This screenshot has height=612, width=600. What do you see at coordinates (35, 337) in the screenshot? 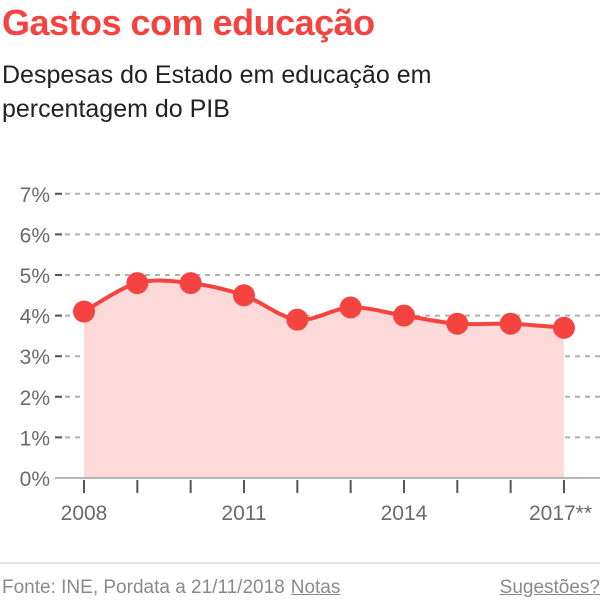
I see `y-axis-labels: 0% 1% 2% 3% 4% 5% 6% 7%` at bounding box center [35, 337].